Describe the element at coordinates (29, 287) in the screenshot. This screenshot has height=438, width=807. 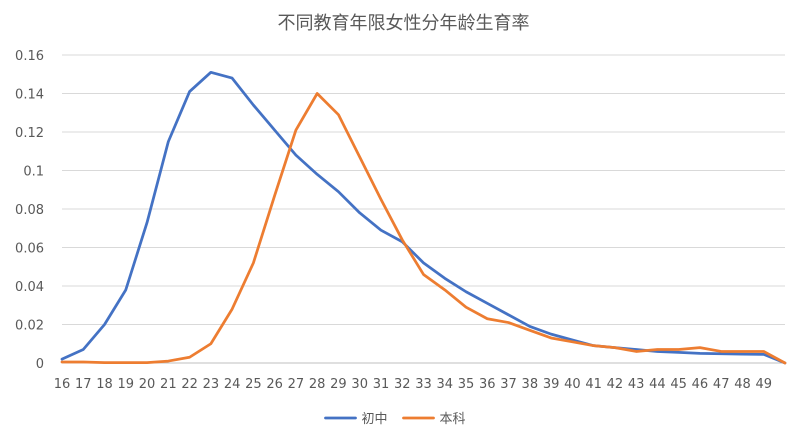
I see `y-tick-label: 0.04` at that location.